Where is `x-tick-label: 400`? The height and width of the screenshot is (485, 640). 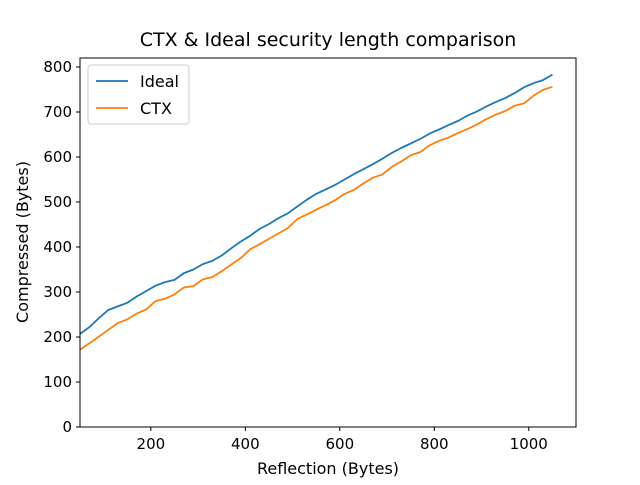 x-tick-label: 400 is located at coordinates (245, 444).